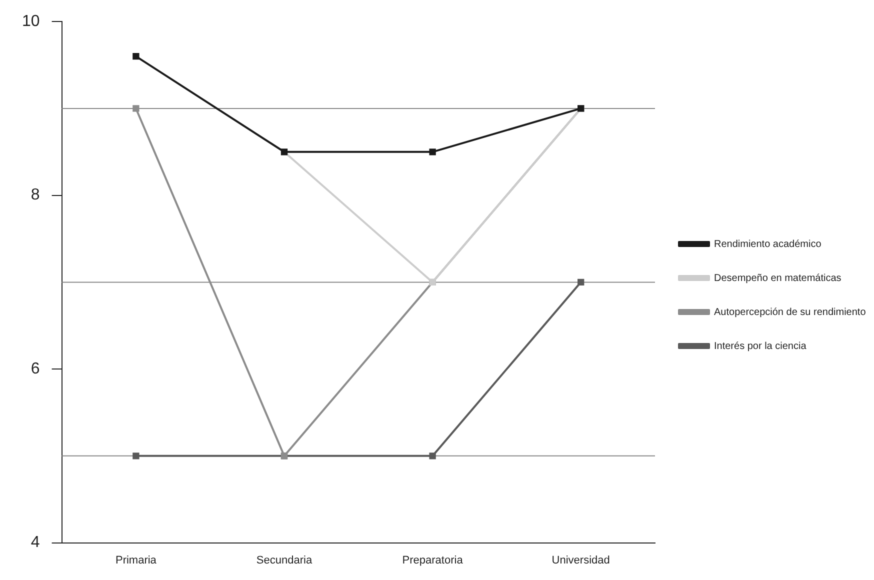  I want to click on y-tick-label: 6, so click(35, 369).